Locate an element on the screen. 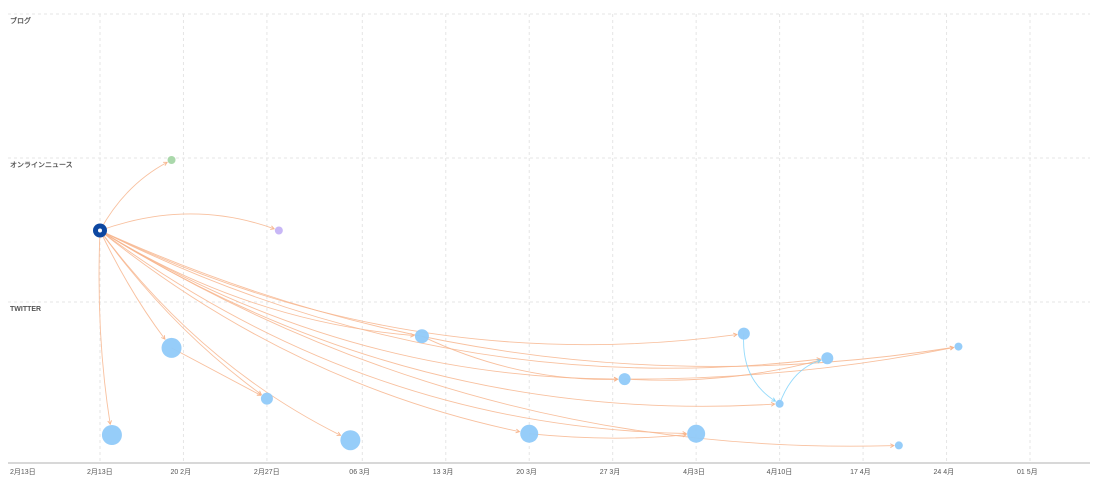  edge-t7-t11 is located at coordinates (722, 370).